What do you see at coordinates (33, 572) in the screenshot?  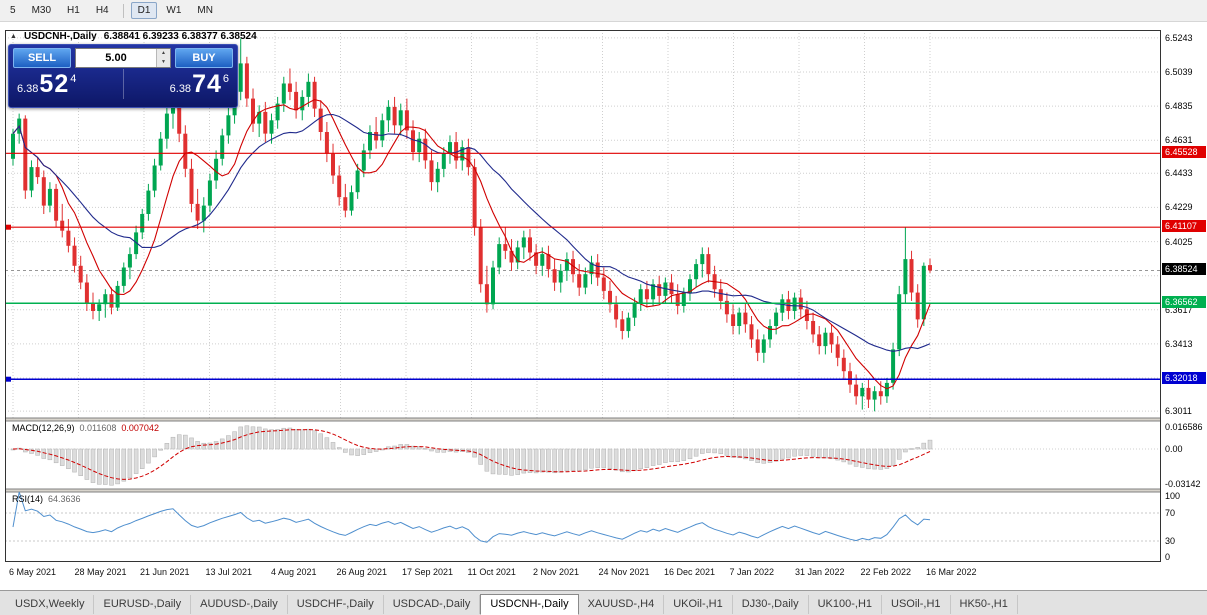 I see `date-label: 6 May 2021` at bounding box center [33, 572].